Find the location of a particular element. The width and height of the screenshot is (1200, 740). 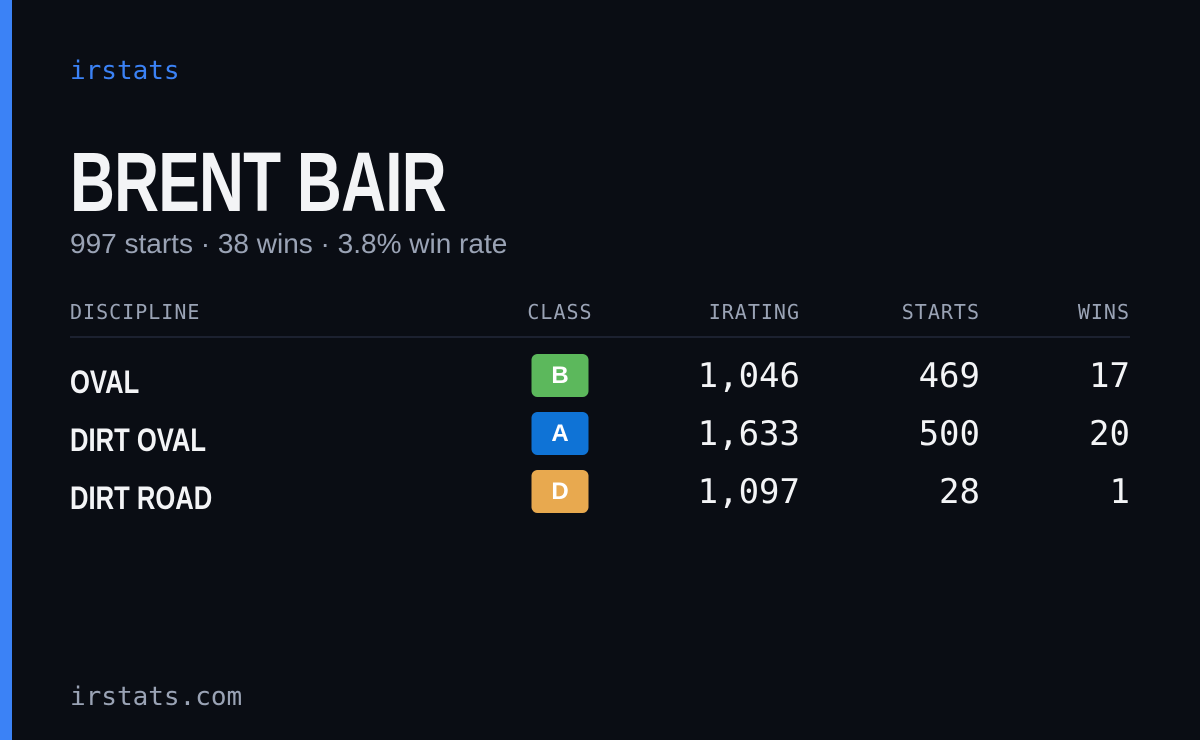

brand: irstats is located at coordinates (125, 71).